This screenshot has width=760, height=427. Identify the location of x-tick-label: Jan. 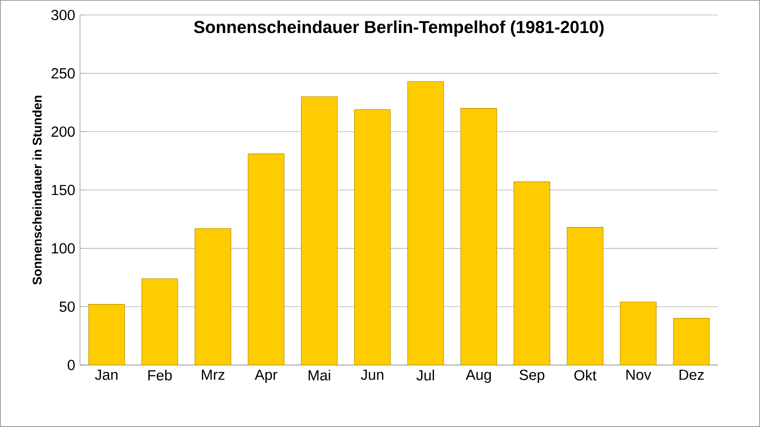
(106, 375).